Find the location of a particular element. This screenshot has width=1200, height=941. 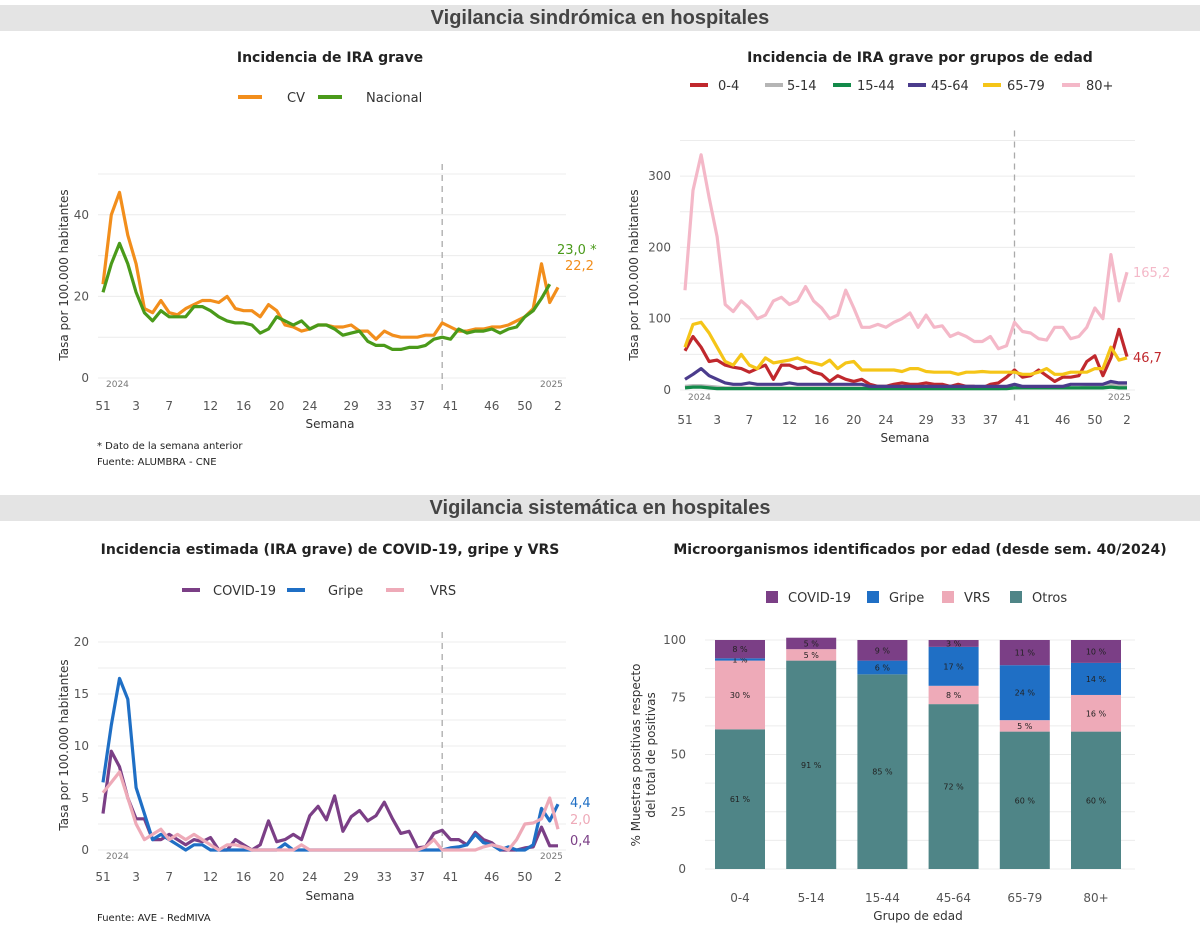

bar-value-label: 3 % is located at coordinates (954, 643).